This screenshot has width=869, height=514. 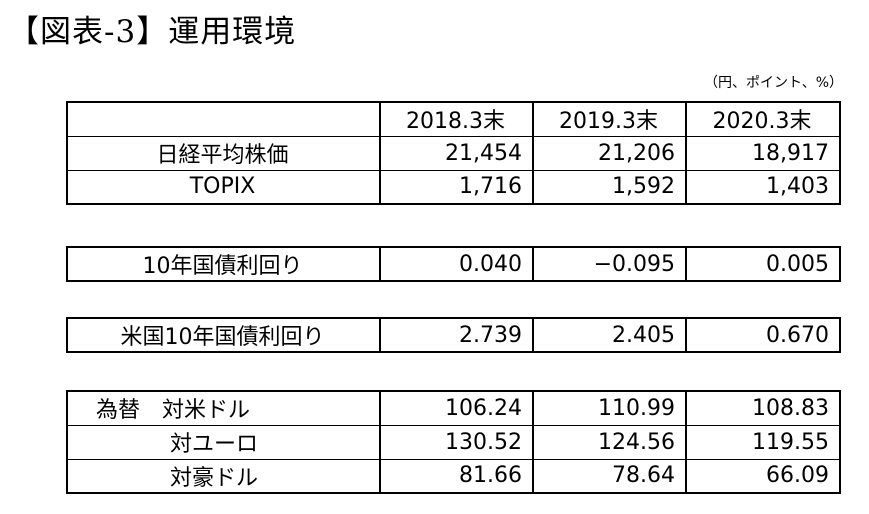 I want to click on cell-value: 21,454, so click(x=456, y=153).